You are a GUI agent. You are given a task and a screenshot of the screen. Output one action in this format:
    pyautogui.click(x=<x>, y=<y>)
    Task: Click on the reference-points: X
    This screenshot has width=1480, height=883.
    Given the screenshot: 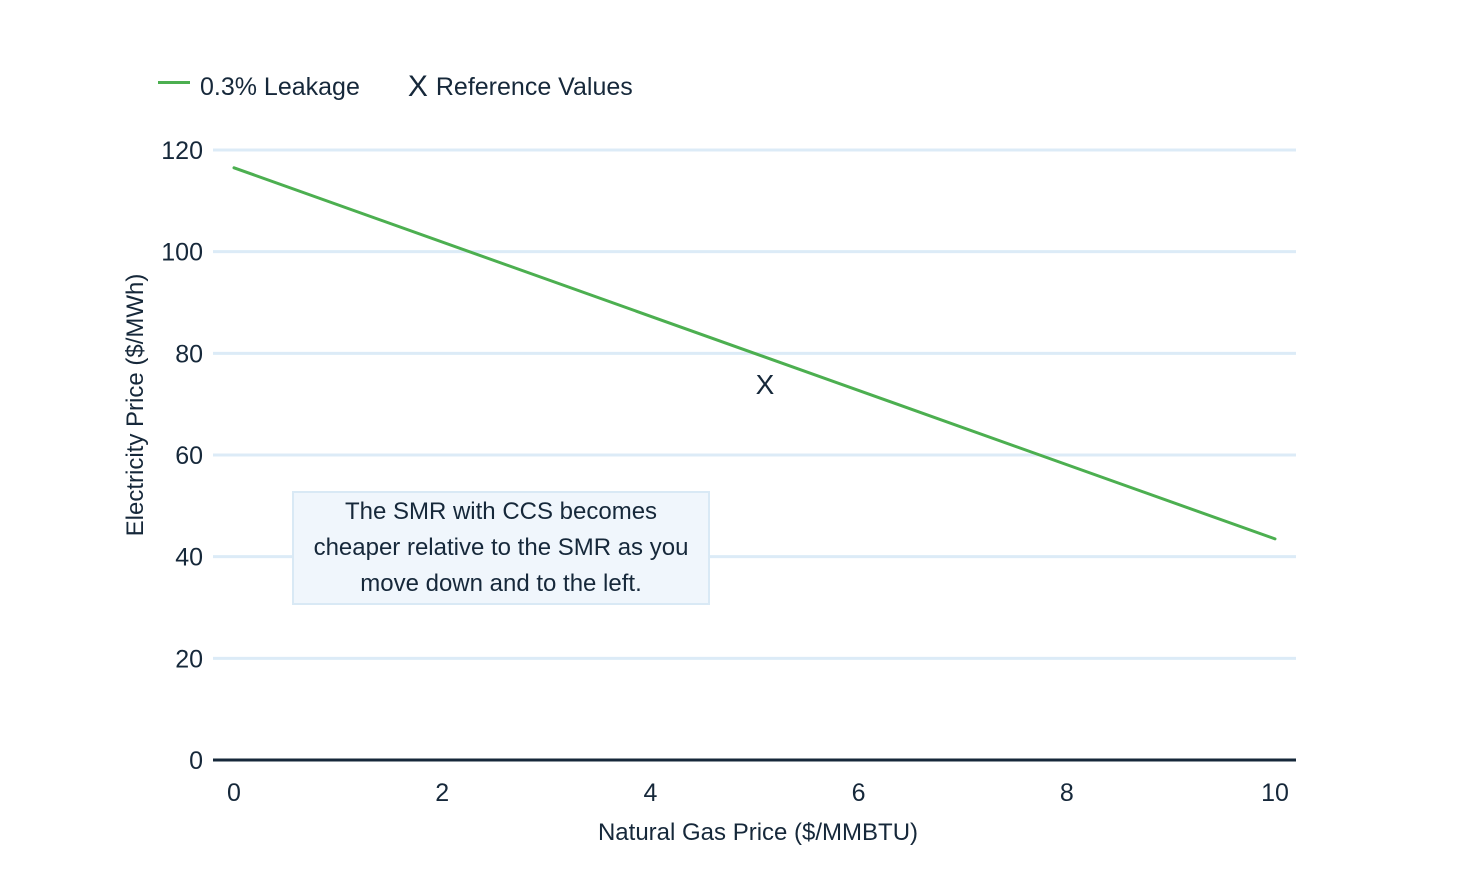 What is the action you would take?
    pyautogui.click(x=765, y=384)
    